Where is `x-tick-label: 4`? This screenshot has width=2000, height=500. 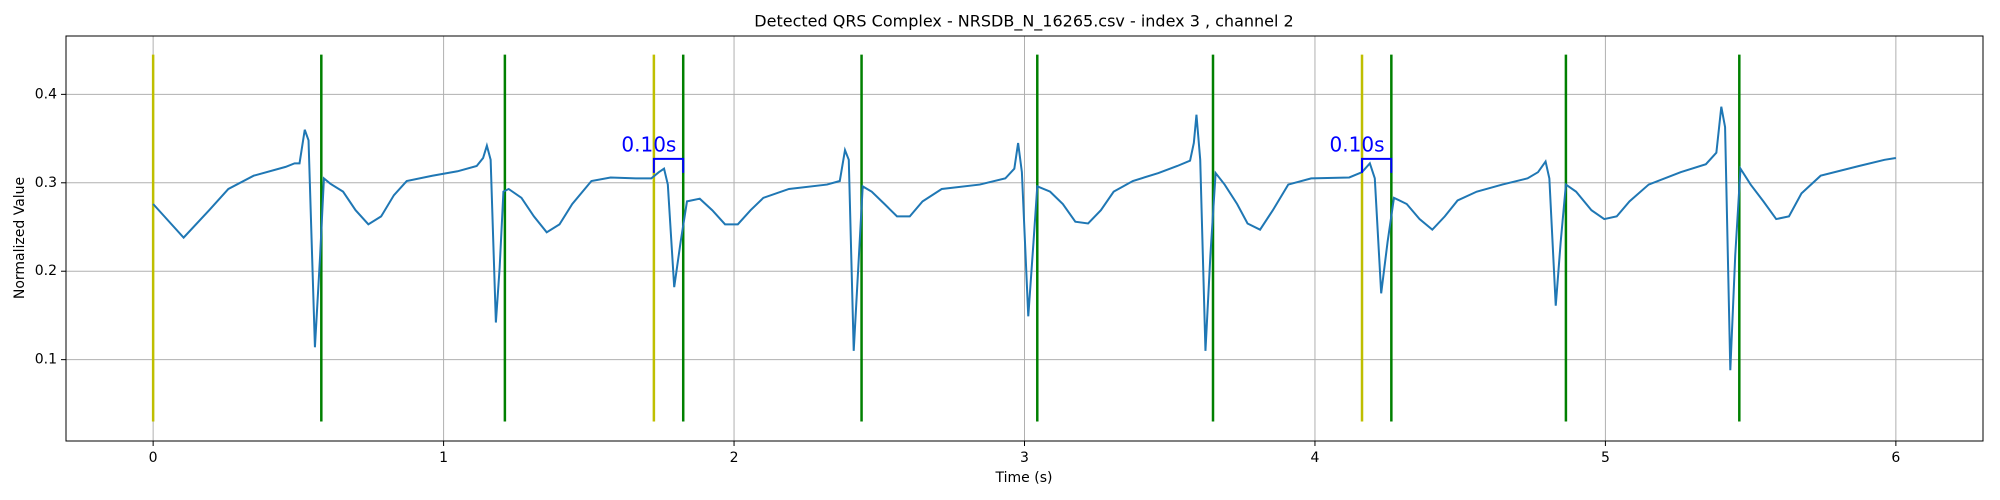
x-tick-label: 4 is located at coordinates (1314, 458).